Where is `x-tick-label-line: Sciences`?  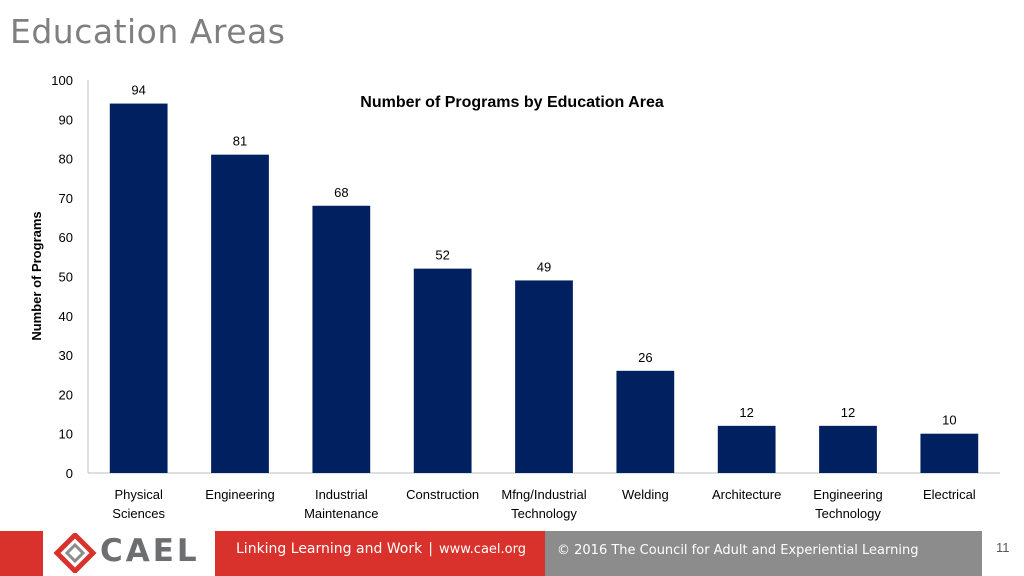
x-tick-label-line: Sciences is located at coordinates (138, 513).